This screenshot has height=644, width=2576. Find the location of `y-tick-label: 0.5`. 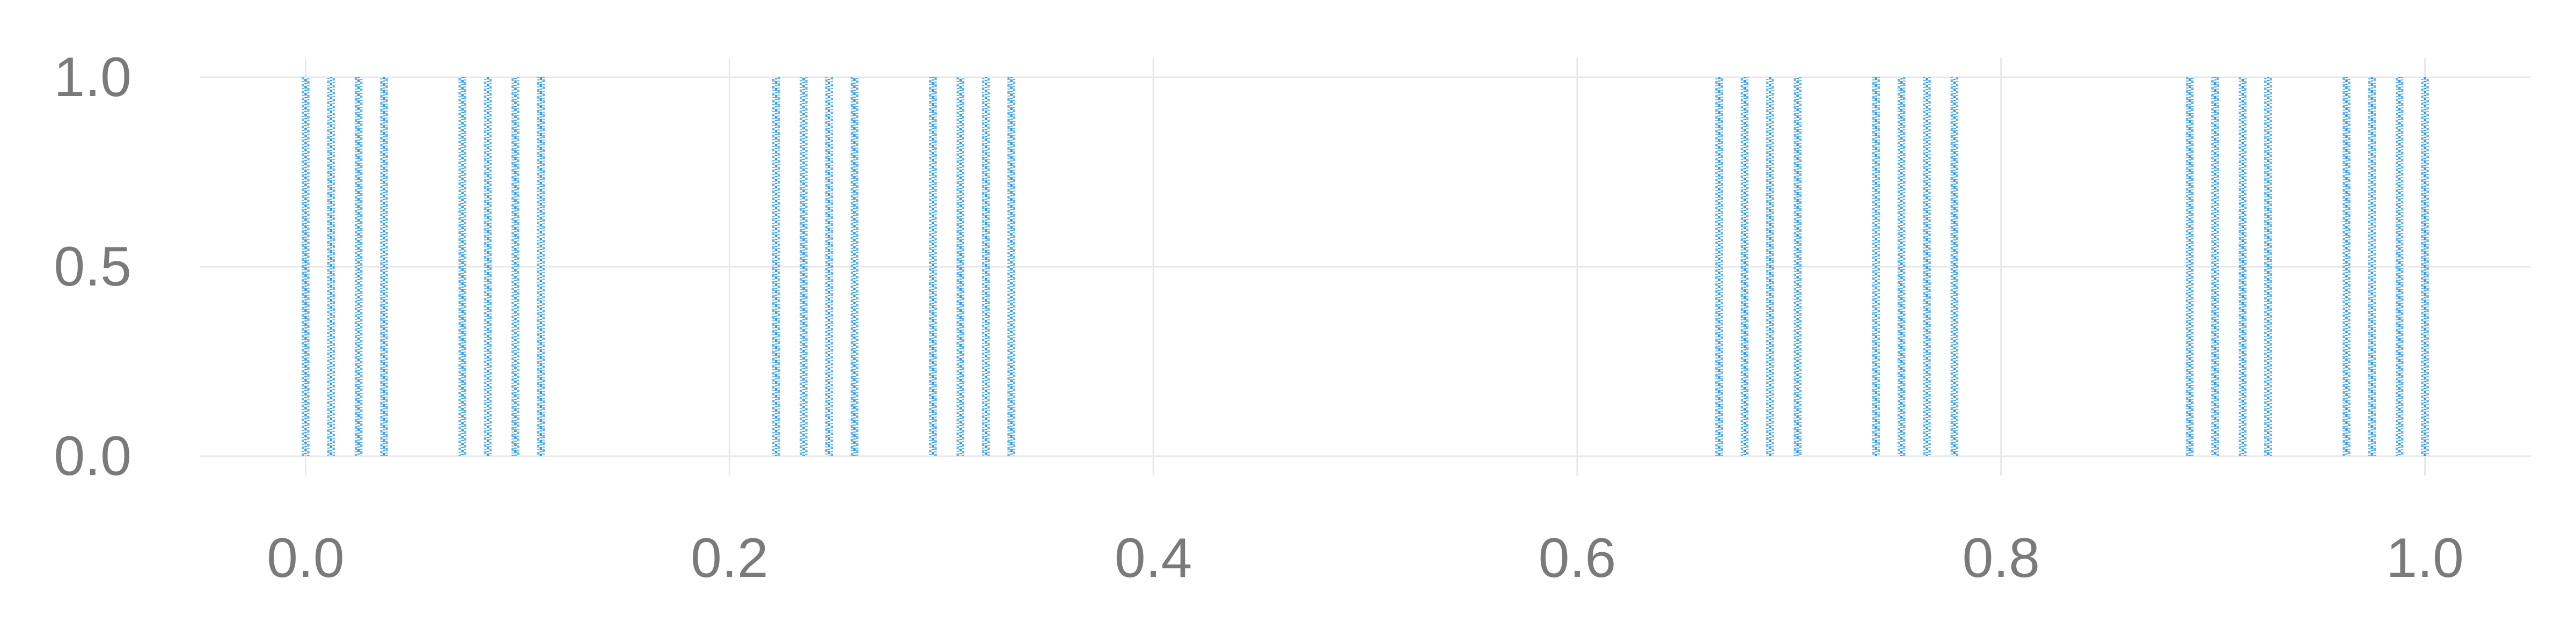

y-tick-label: 0.5 is located at coordinates (92, 267).